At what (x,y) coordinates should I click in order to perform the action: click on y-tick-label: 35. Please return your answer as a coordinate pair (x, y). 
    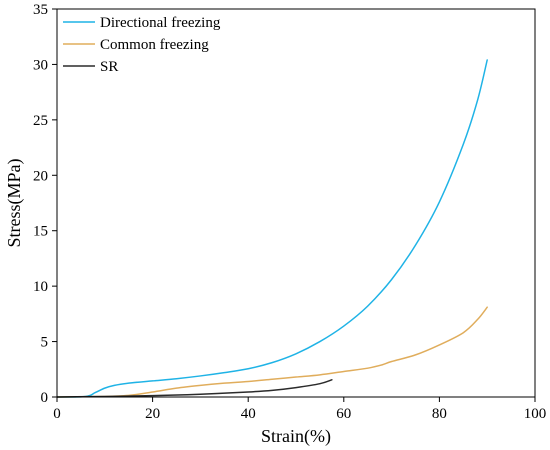
    Looking at the image, I should click on (40, 10).